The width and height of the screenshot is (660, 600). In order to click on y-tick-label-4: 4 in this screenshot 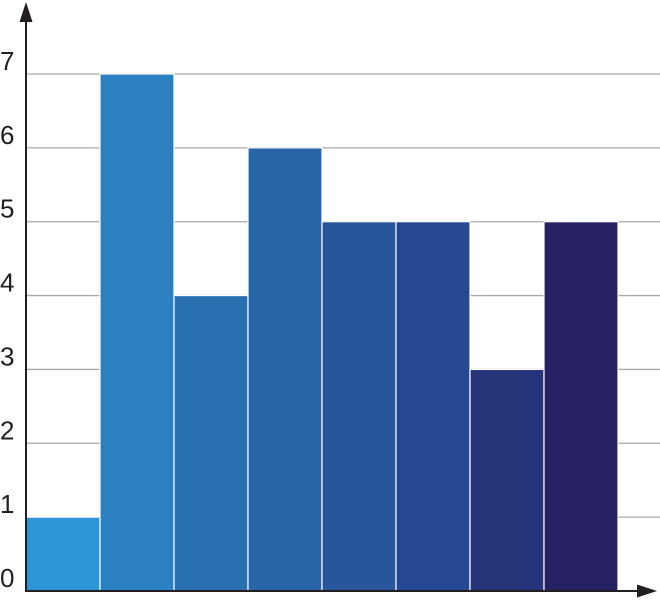, I will do `click(7, 283)`.